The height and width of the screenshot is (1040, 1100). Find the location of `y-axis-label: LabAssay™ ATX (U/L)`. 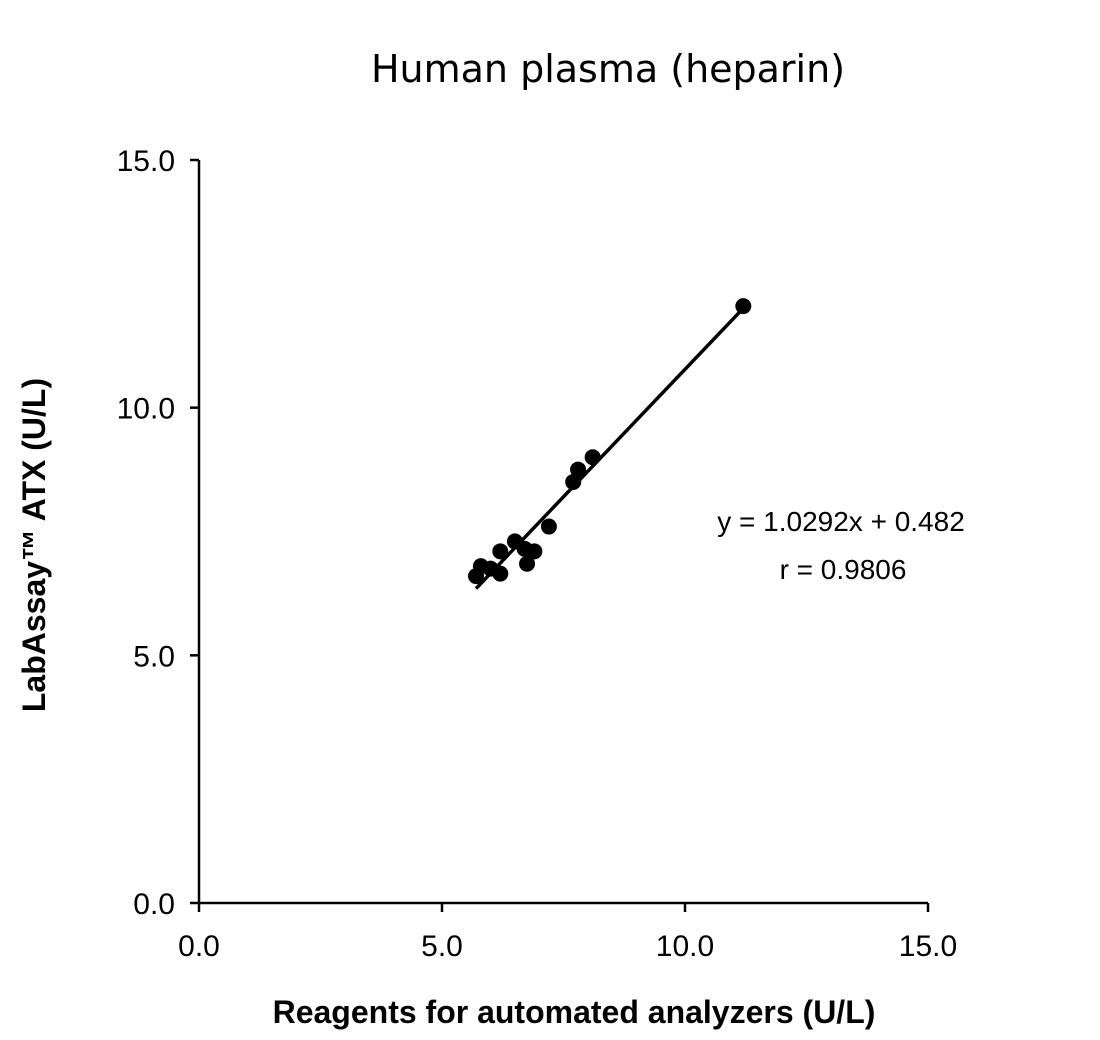

y-axis-label: LabAssay™ ATX (U/L) is located at coordinates (34, 545).